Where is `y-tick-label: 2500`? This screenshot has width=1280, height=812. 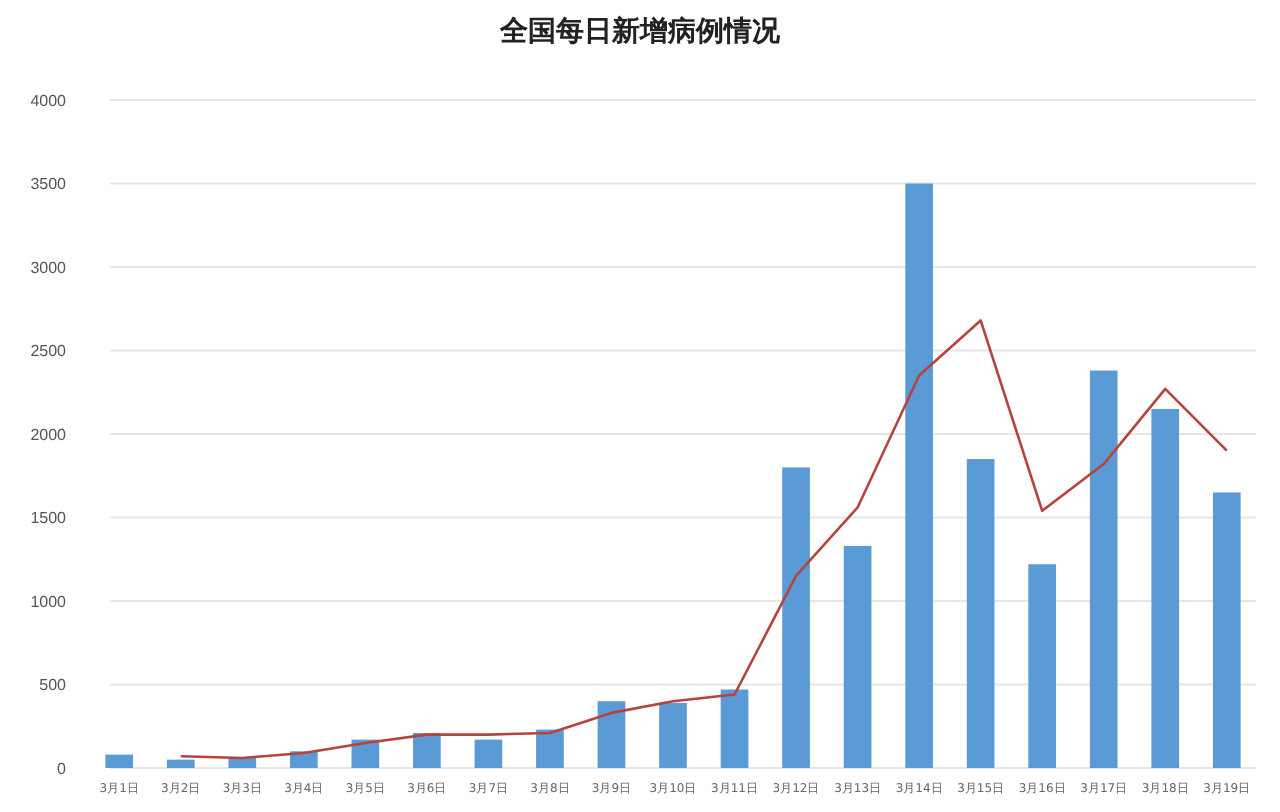 y-tick-label: 2500 is located at coordinates (49, 351).